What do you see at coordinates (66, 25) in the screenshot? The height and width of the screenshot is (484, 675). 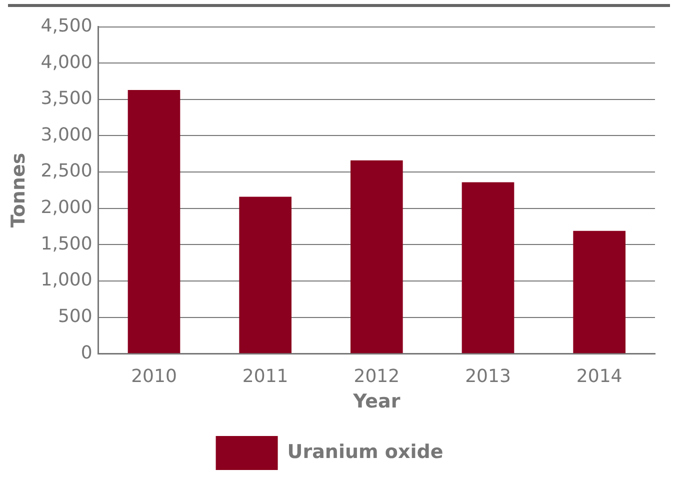 I see `y-tick-label: 4,500` at bounding box center [66, 25].